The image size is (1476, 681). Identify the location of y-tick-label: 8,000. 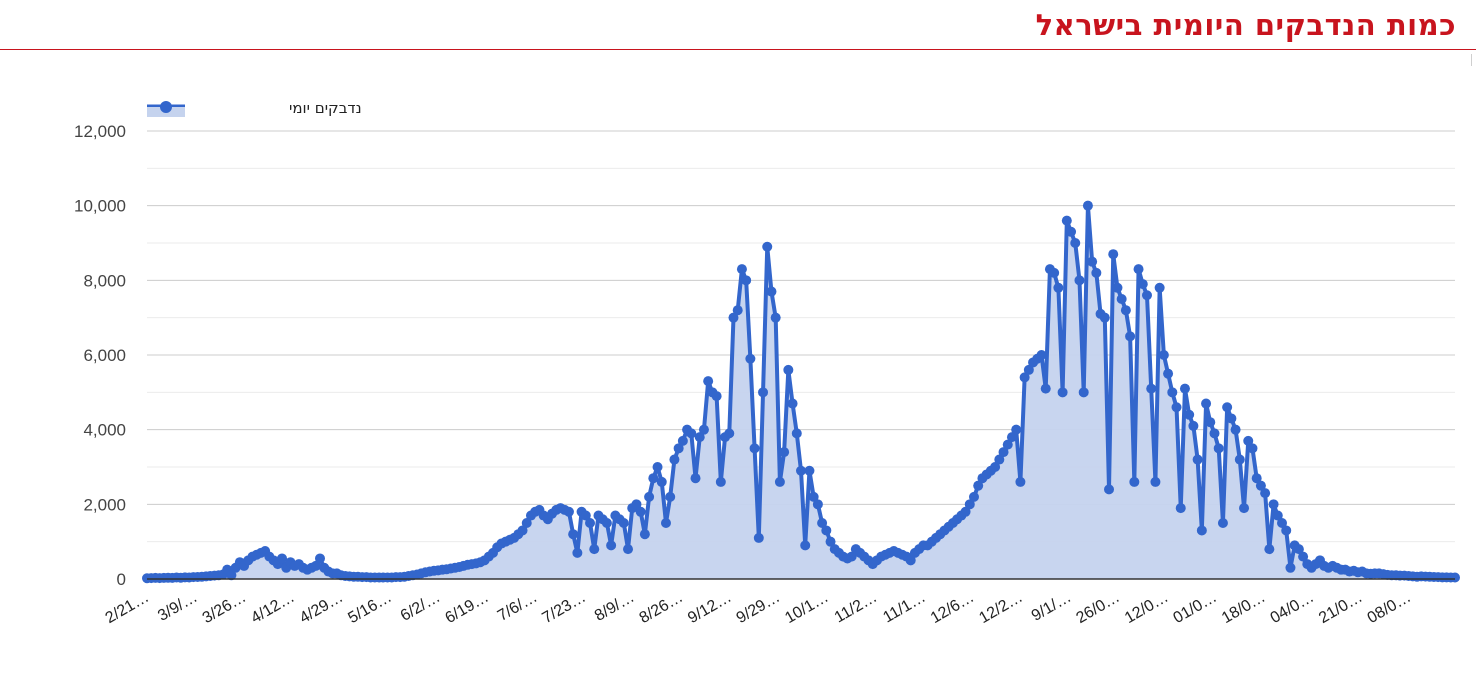
(104, 280).